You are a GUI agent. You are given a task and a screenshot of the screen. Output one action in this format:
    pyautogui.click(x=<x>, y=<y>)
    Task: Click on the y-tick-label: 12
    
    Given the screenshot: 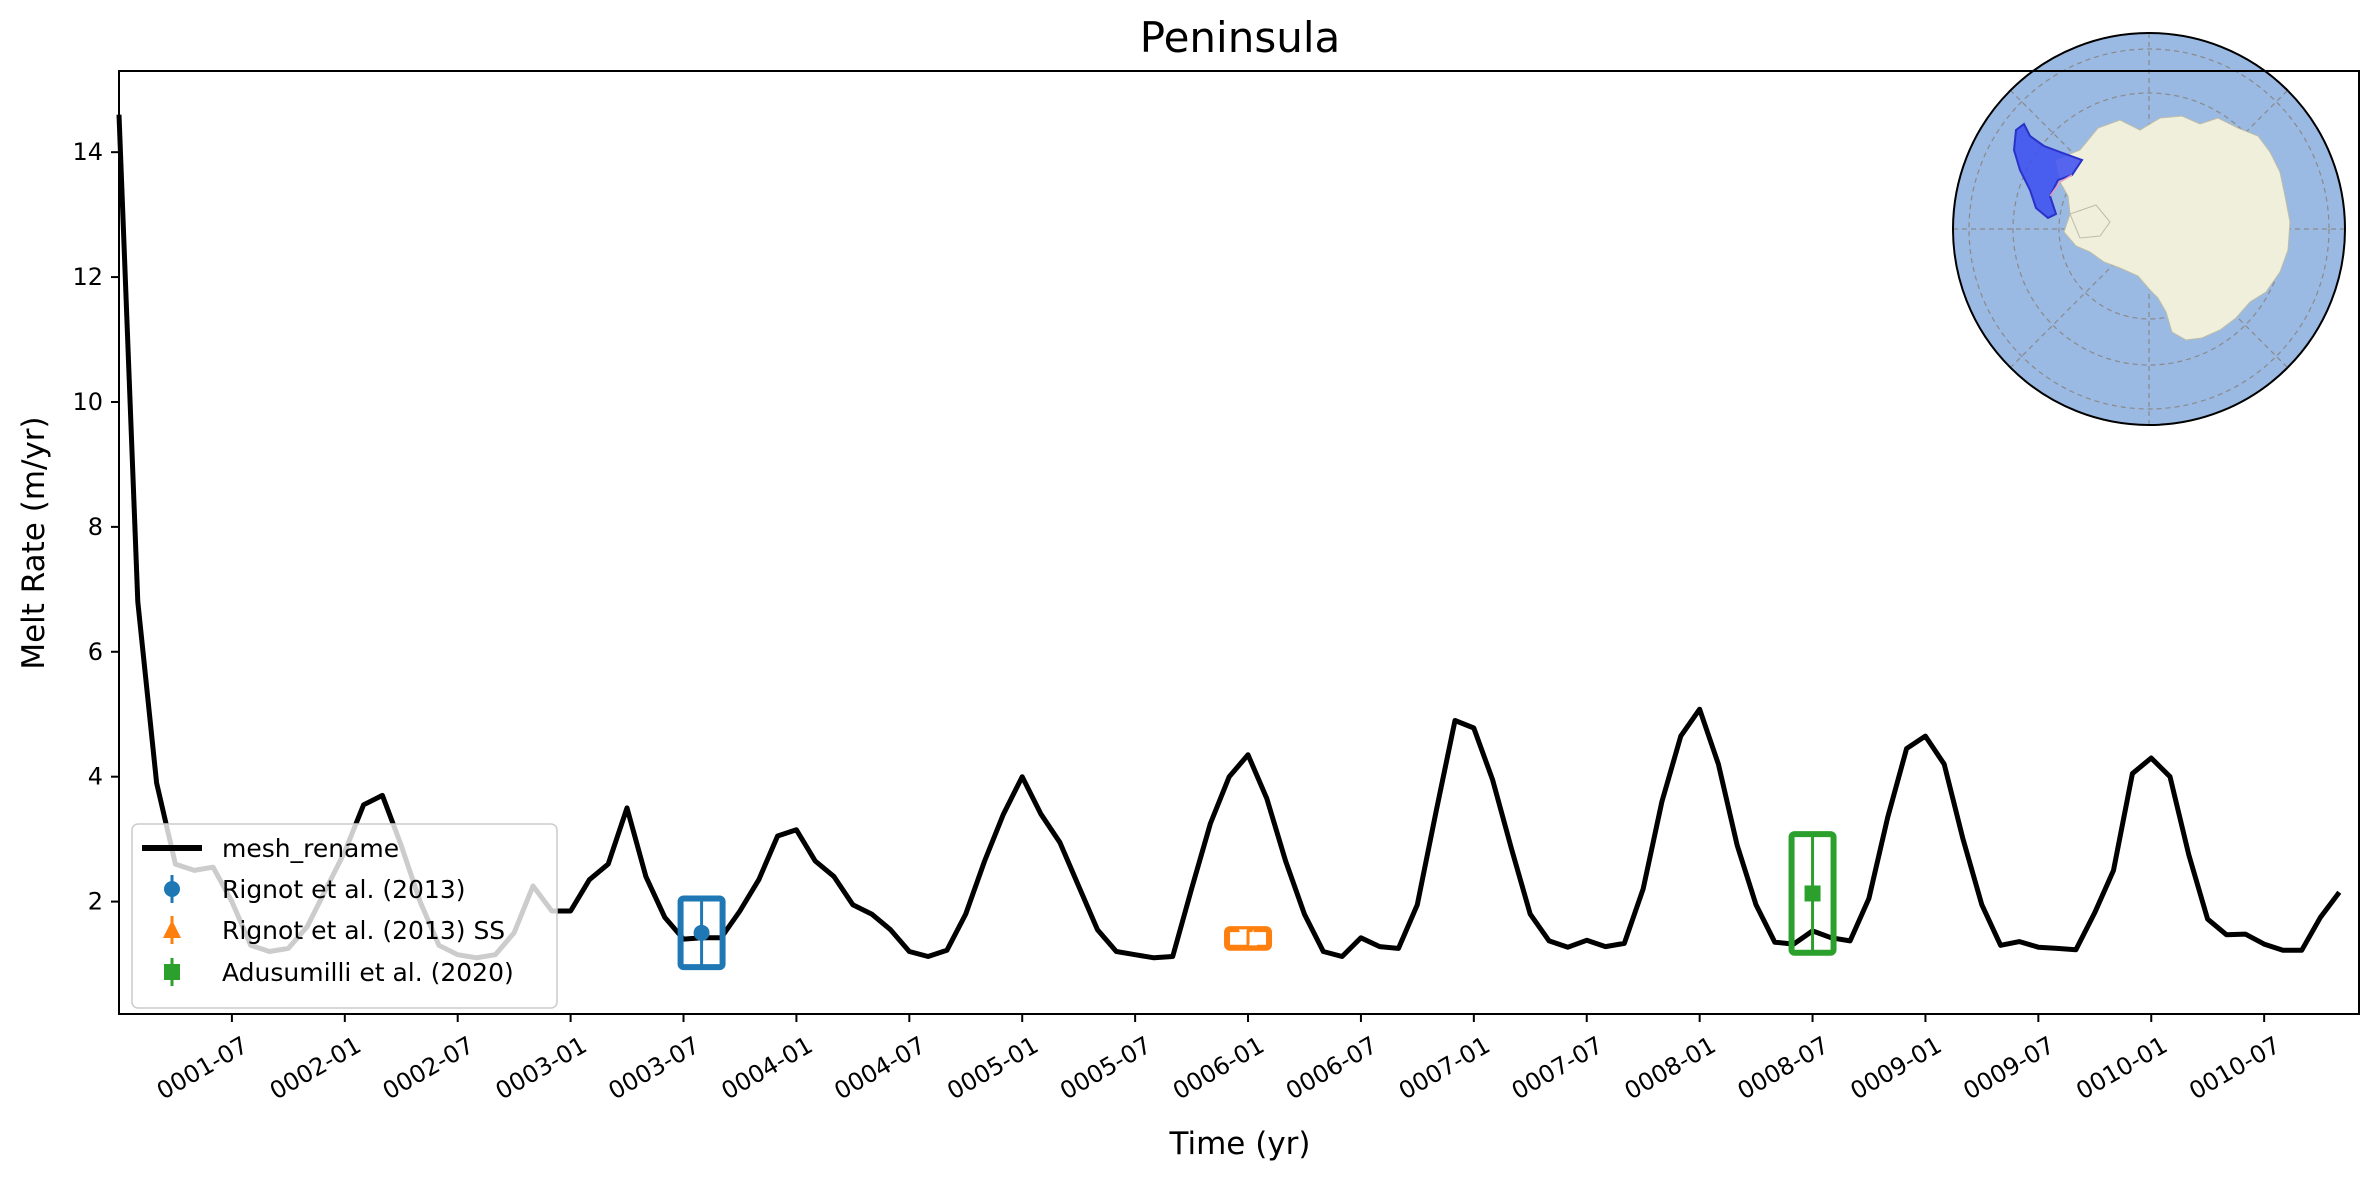 What is the action you would take?
    pyautogui.click(x=87, y=277)
    